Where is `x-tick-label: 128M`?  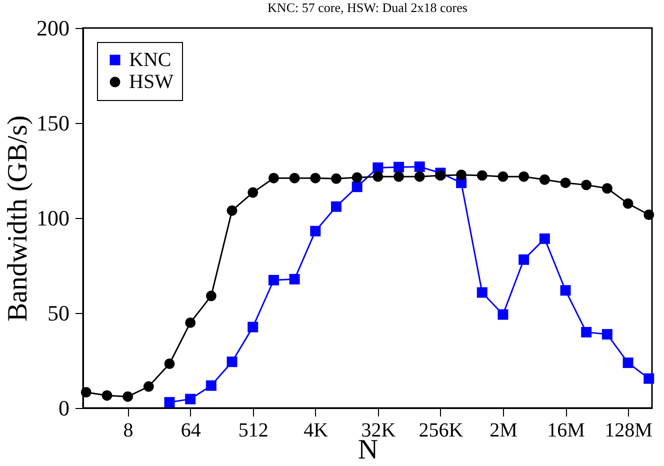 x-tick-label: 128M is located at coordinates (628, 431).